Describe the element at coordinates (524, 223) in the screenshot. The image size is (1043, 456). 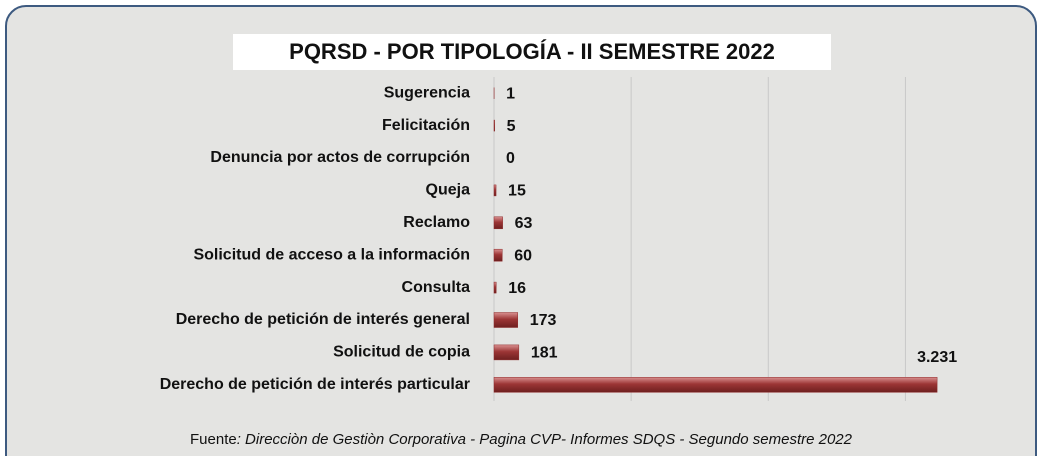
I see `value-label: 63` at that location.